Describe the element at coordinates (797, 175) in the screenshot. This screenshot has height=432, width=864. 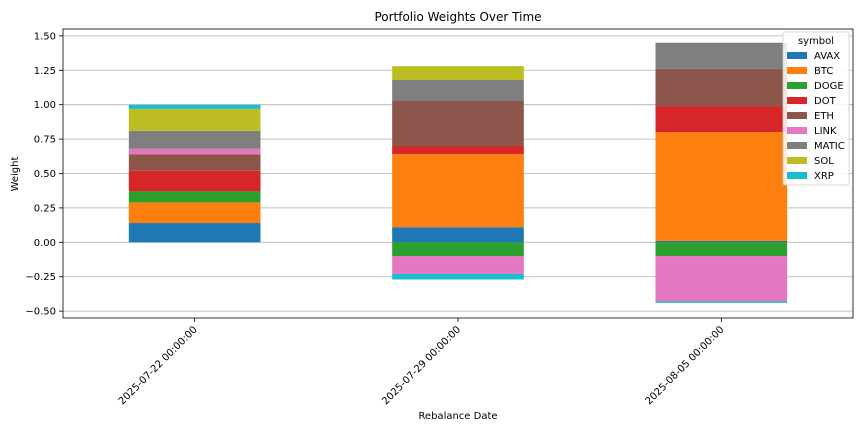
I see `legend-swatch-xrp` at that location.